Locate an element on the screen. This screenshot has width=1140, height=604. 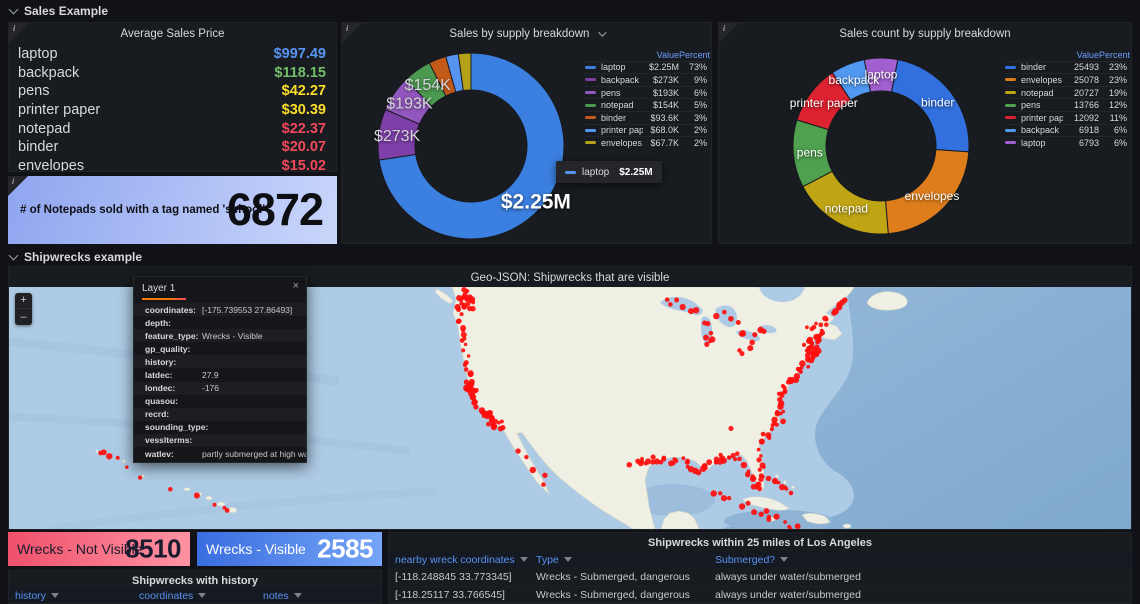
legend-row-notepad: notepad $154K 5% is located at coordinates (646, 104).